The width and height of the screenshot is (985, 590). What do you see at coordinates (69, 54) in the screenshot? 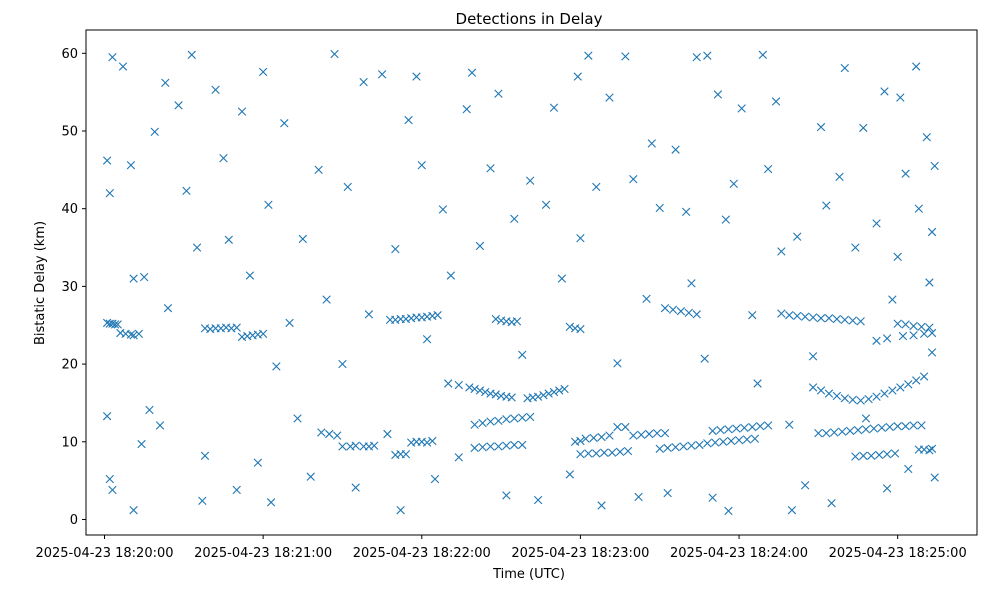
I see `y-tick-label: 60` at bounding box center [69, 54].